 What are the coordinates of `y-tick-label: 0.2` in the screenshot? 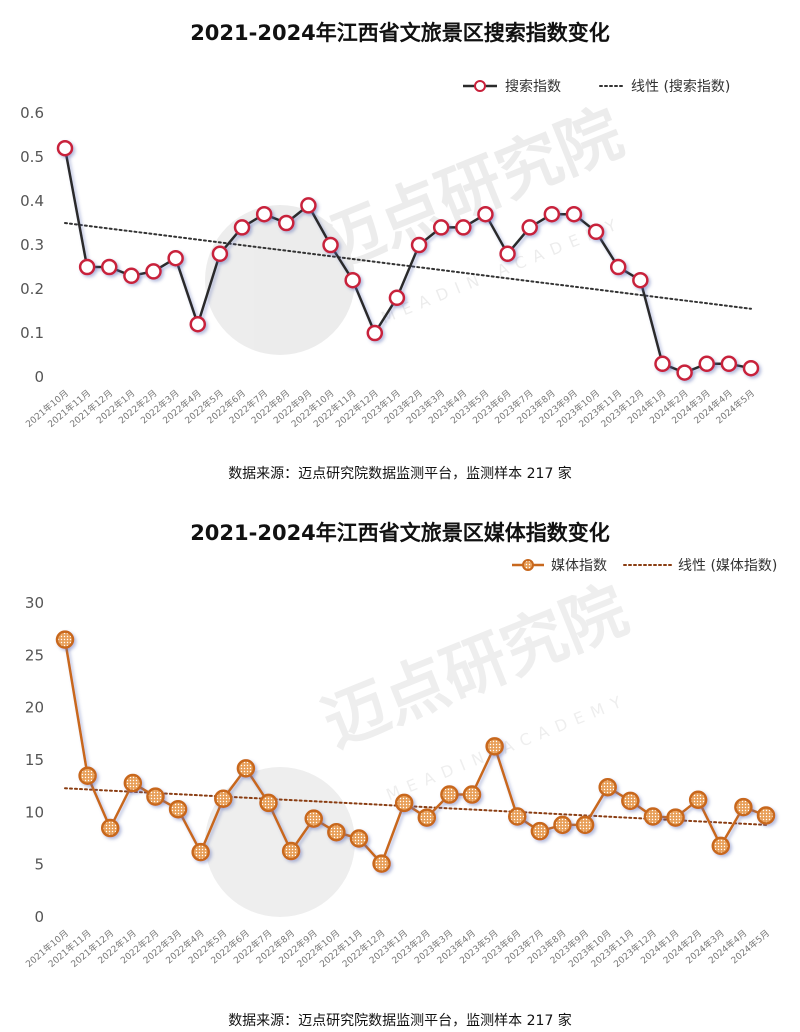 It's located at (32, 289).